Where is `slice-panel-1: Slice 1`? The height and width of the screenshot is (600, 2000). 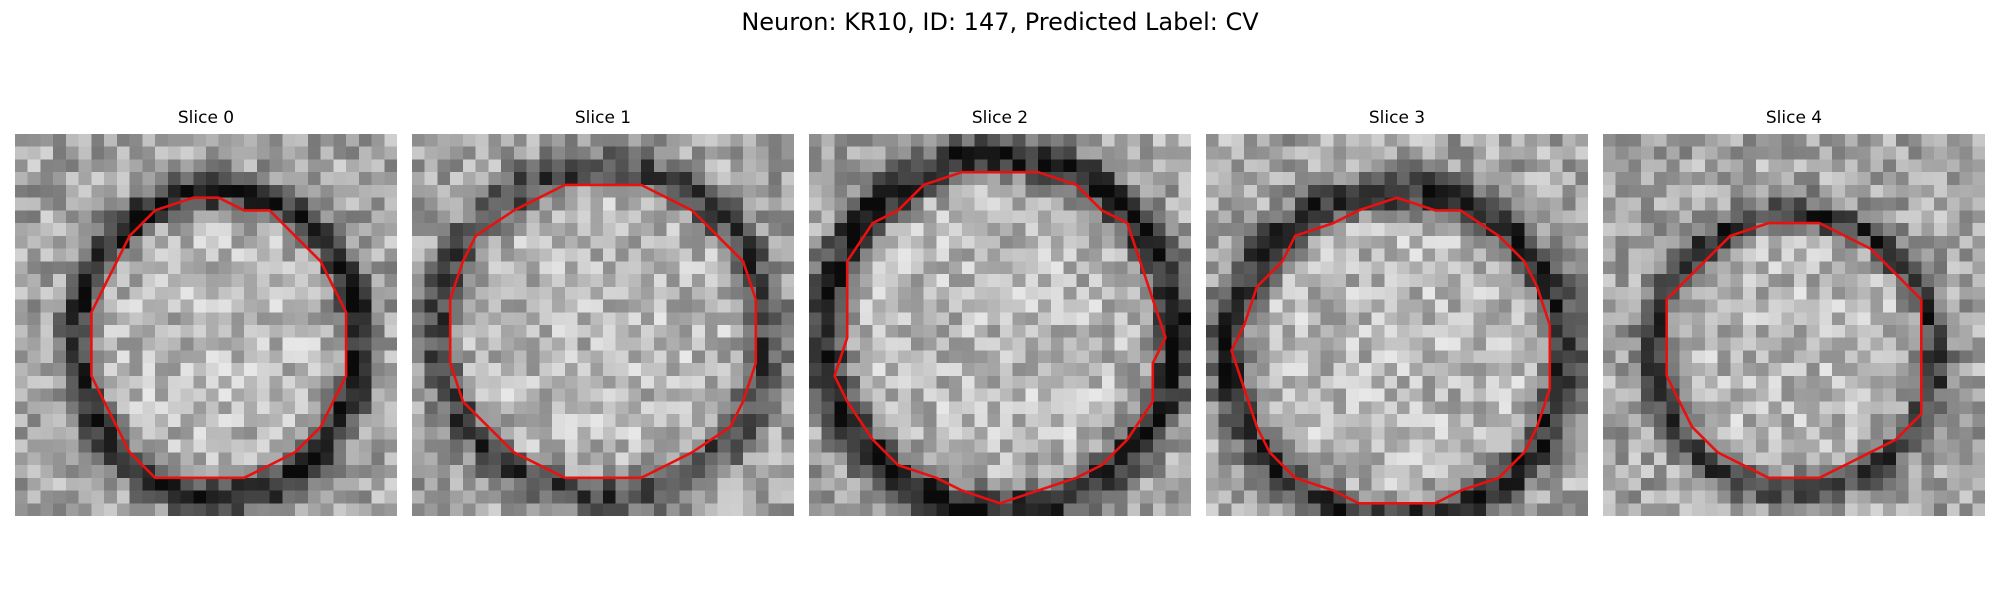
slice-panel-1: Slice 1 is located at coordinates (603, 311).